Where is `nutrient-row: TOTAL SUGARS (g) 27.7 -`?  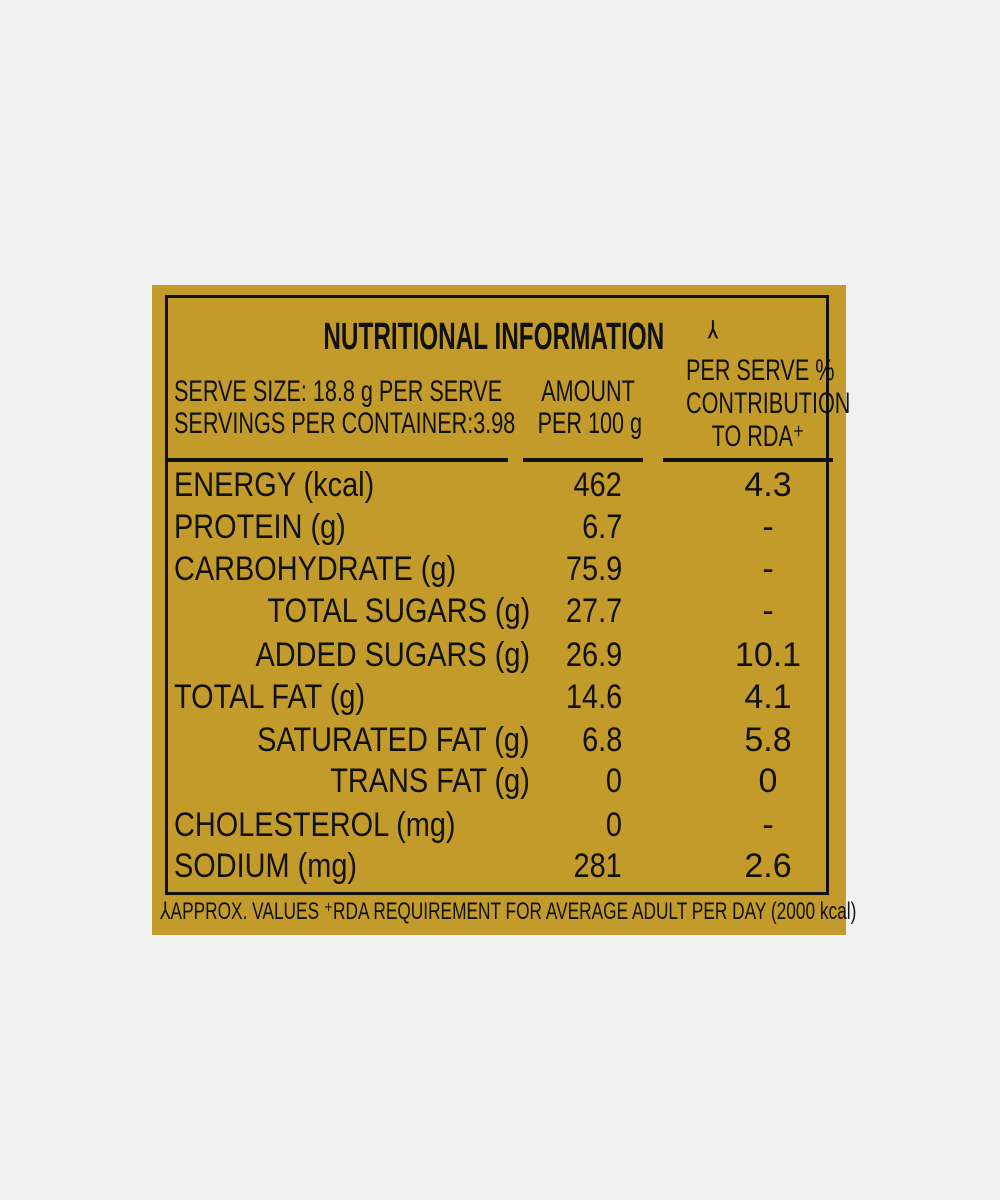 nutrient-row: TOTAL SUGARS (g) 27.7 - is located at coordinates (500, 613).